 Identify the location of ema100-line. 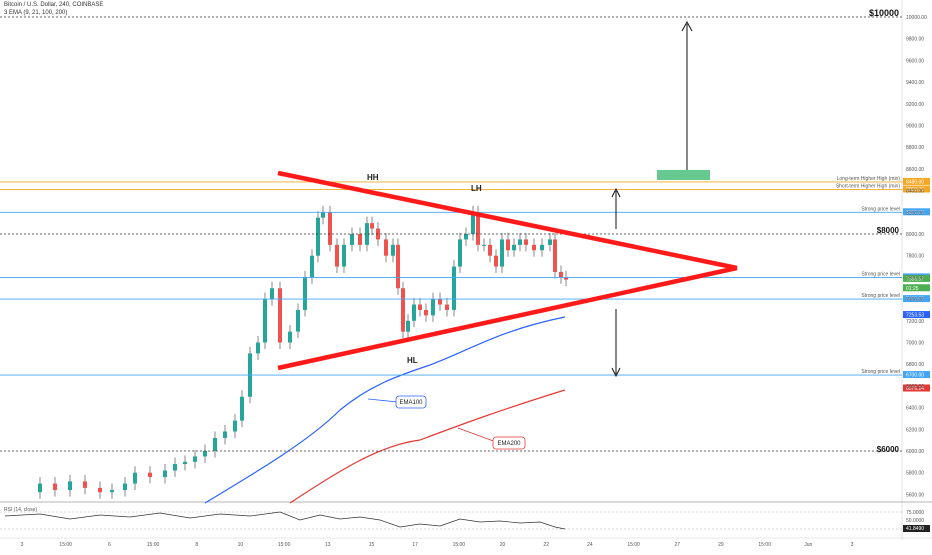
(385, 410).